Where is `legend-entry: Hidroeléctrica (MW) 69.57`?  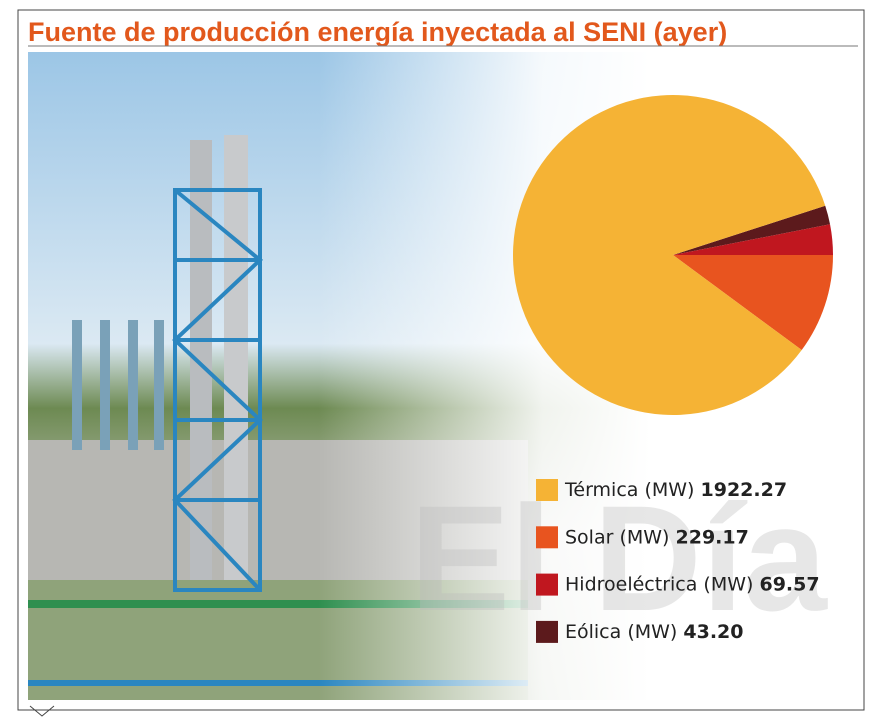 legend-entry: Hidroeléctrica (MW) 69.57 is located at coordinates (692, 584).